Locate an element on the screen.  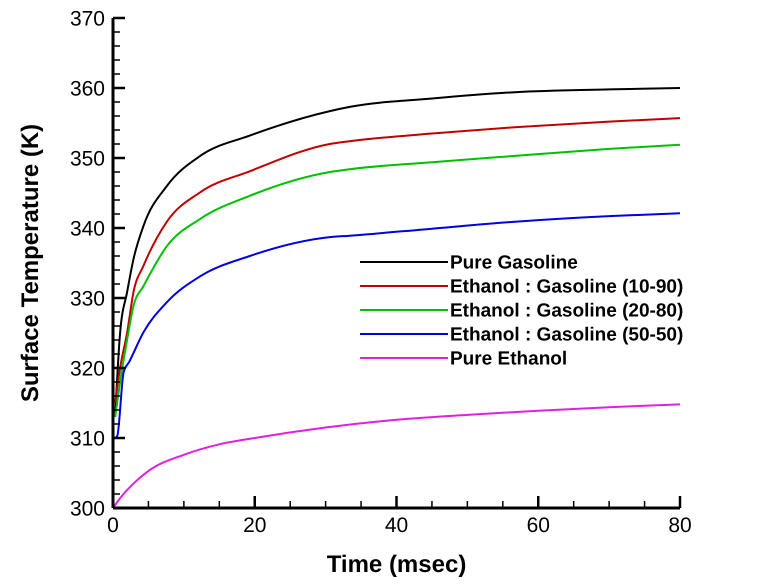
x-axis-title: Time (msec) is located at coordinates (396, 564).